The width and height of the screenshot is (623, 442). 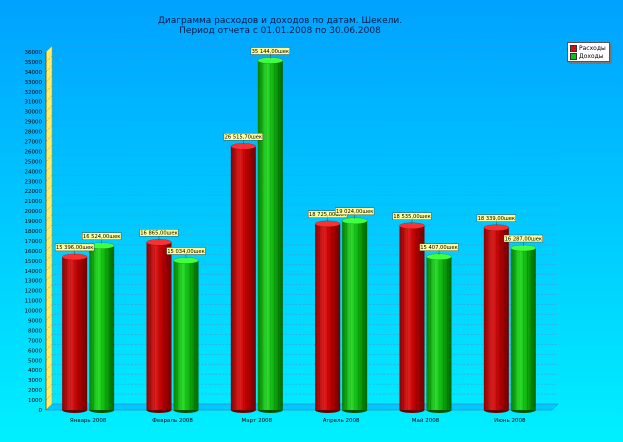 I want to click on x-tick-label: Март 2008, so click(x=257, y=421).